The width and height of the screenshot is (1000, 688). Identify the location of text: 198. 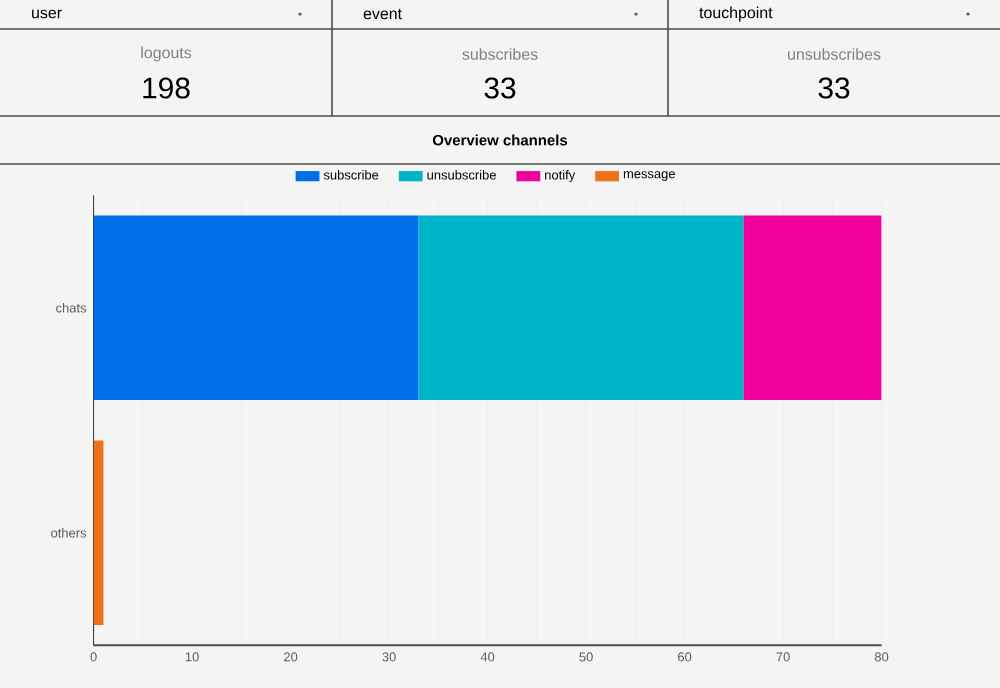
(166, 88).